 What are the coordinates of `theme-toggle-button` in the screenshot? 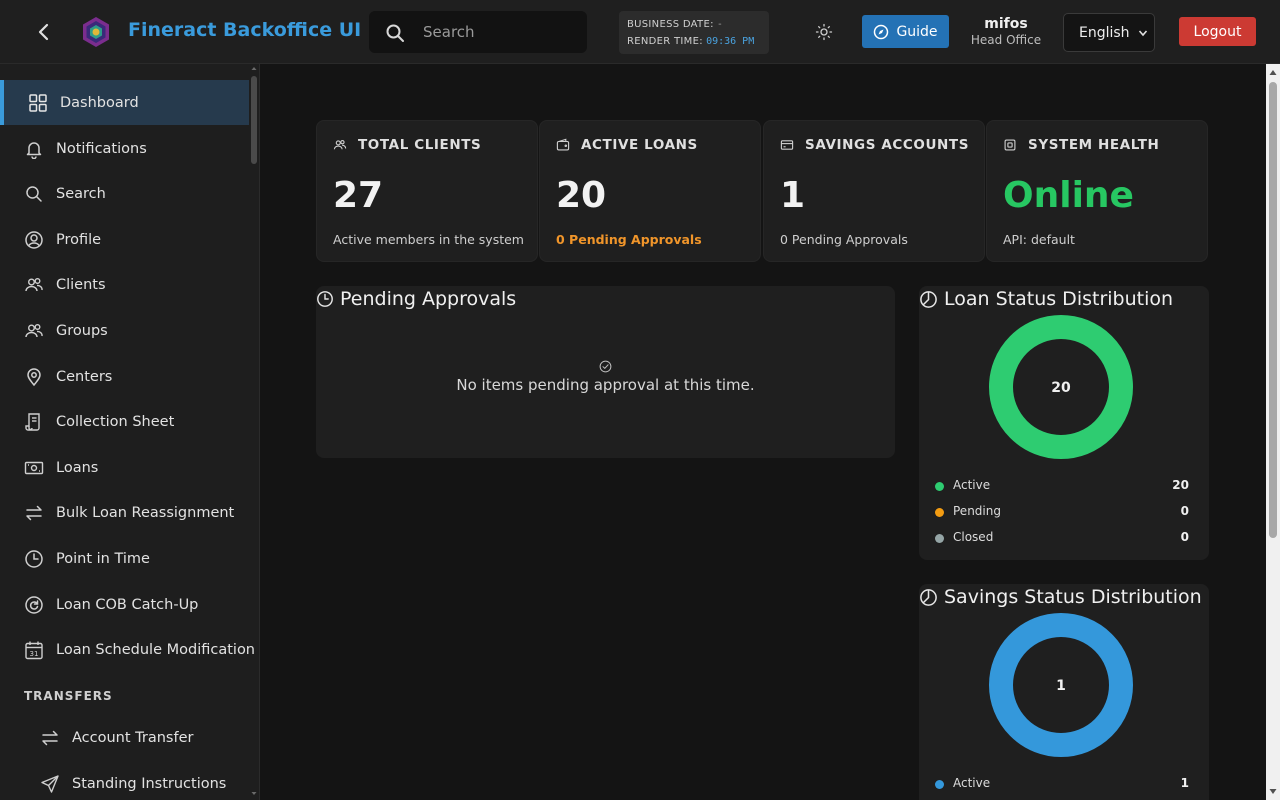 It's located at (824, 32).